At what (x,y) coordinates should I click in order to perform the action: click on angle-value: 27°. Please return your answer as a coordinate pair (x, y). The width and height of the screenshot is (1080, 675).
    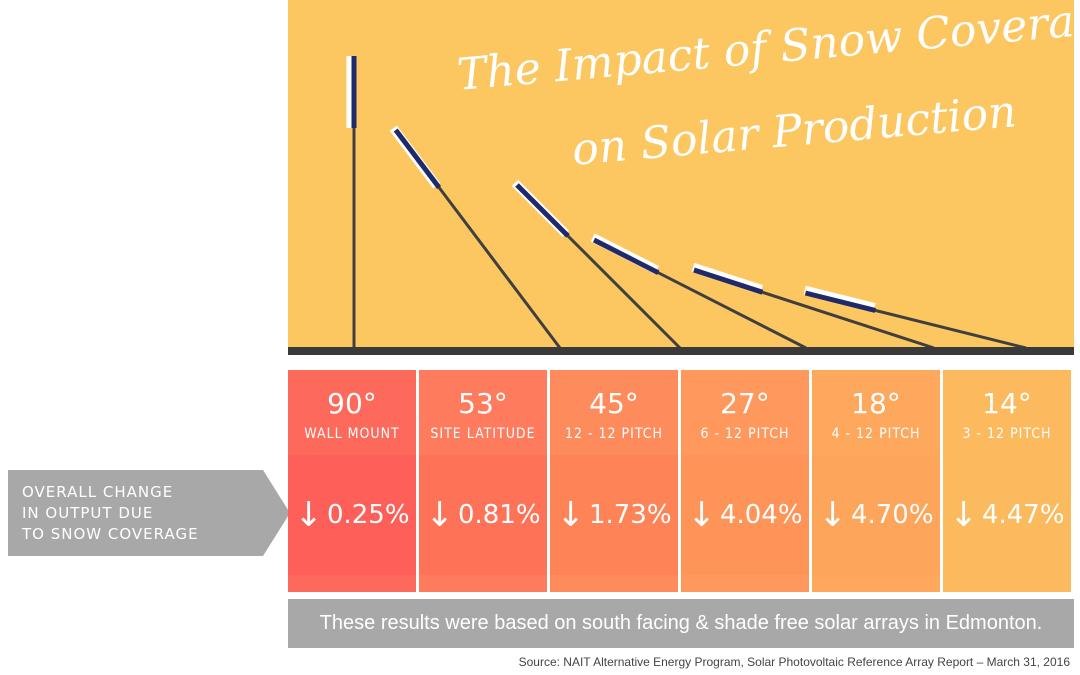
    Looking at the image, I should click on (745, 403).